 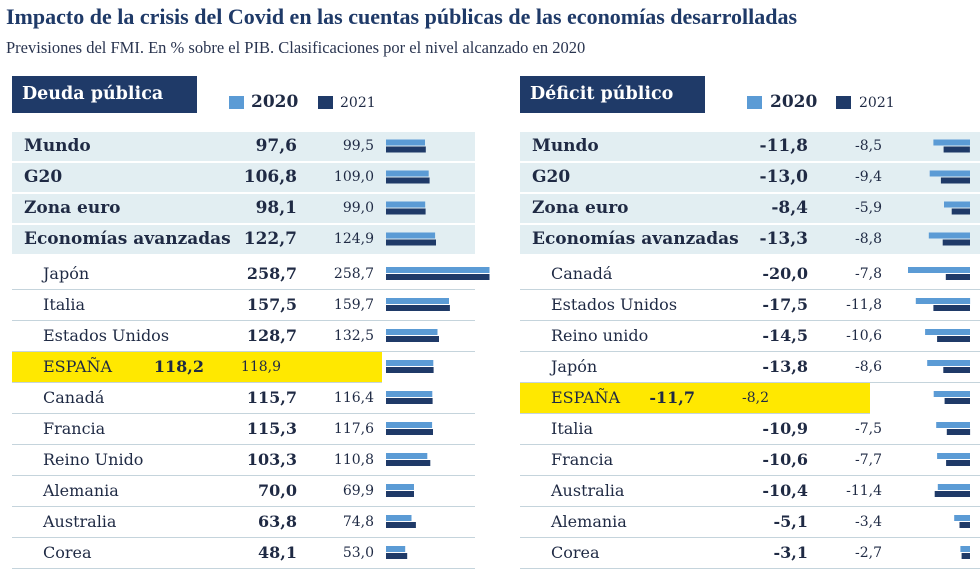 I want to click on value-2021: -10,6, so click(x=864, y=336).